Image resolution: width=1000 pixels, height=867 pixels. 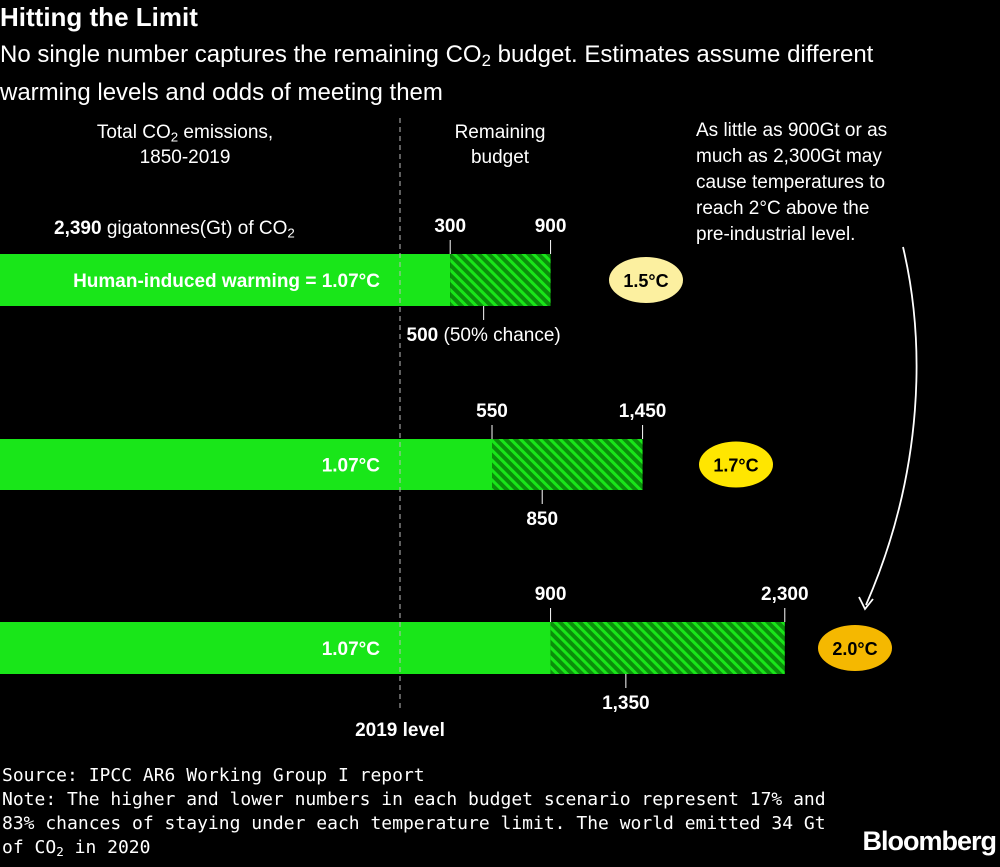 I want to click on budget-column-header: Remaining budget, so click(x=500, y=145).